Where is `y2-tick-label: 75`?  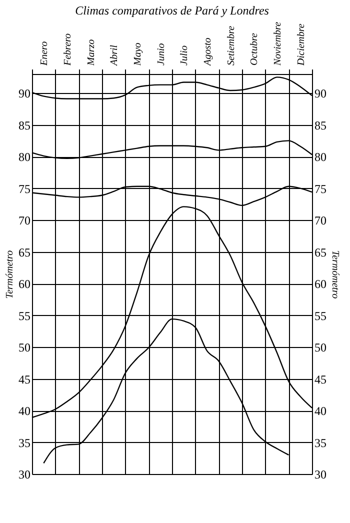 y2-tick-label: 75 is located at coordinates (320, 189).